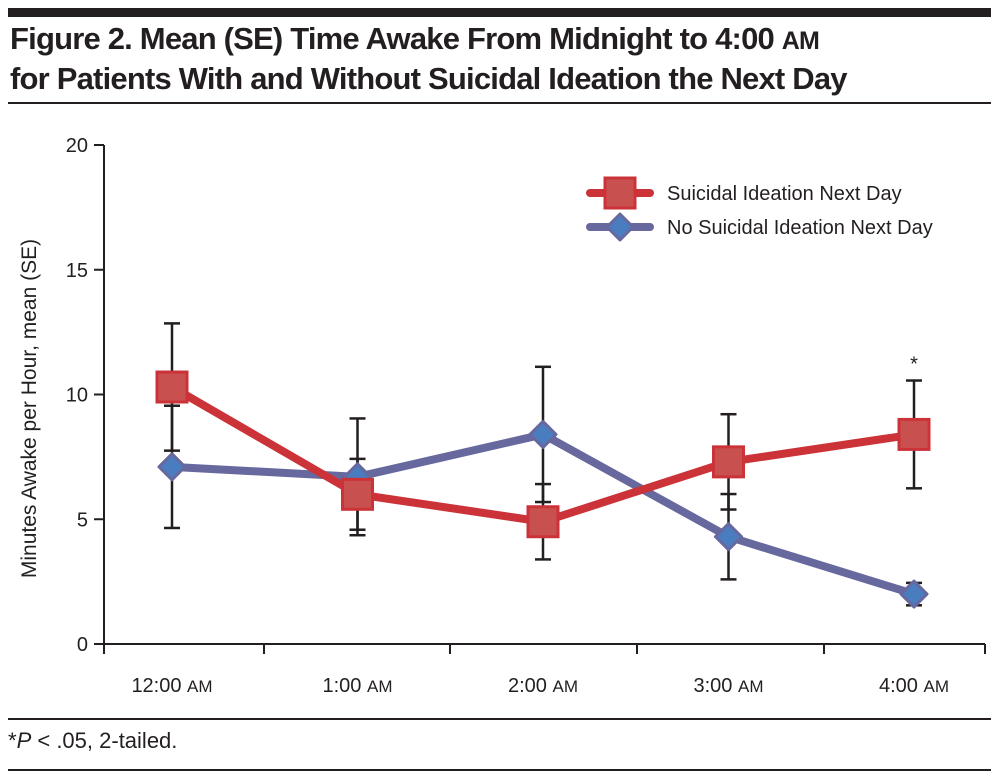  What do you see at coordinates (800, 41) in the screenshot?
I see `title-am-smallcaps: AM` at bounding box center [800, 41].